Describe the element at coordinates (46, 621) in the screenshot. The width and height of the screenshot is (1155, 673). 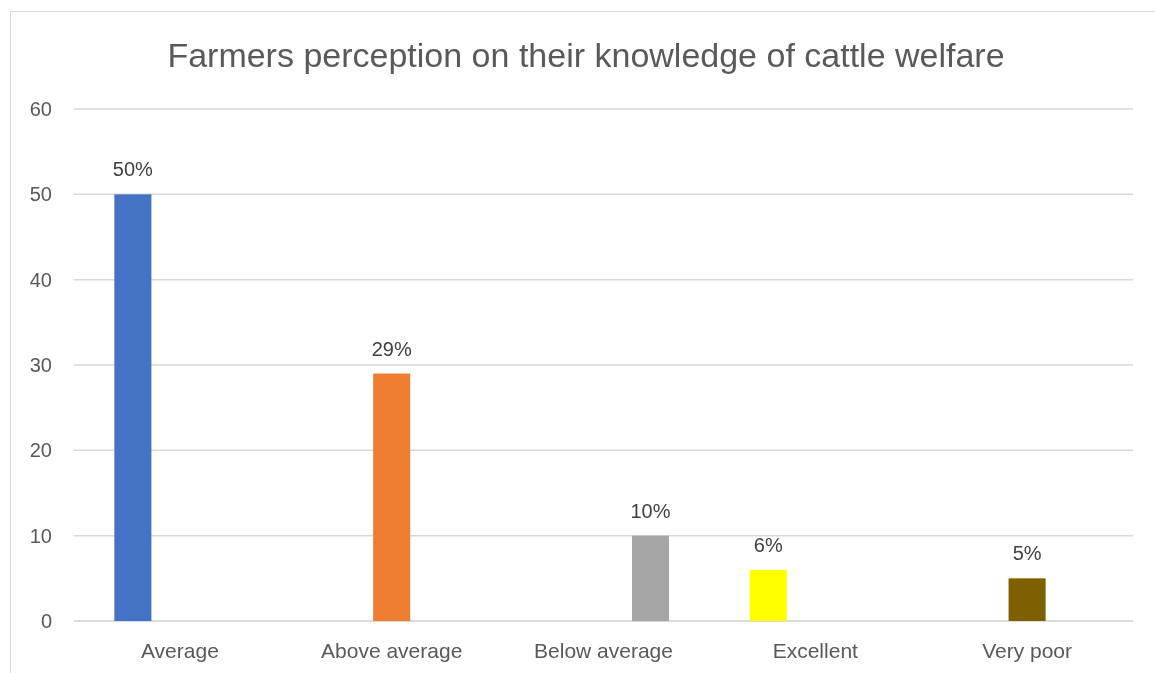
I see `y-tick-label: 0` at that location.